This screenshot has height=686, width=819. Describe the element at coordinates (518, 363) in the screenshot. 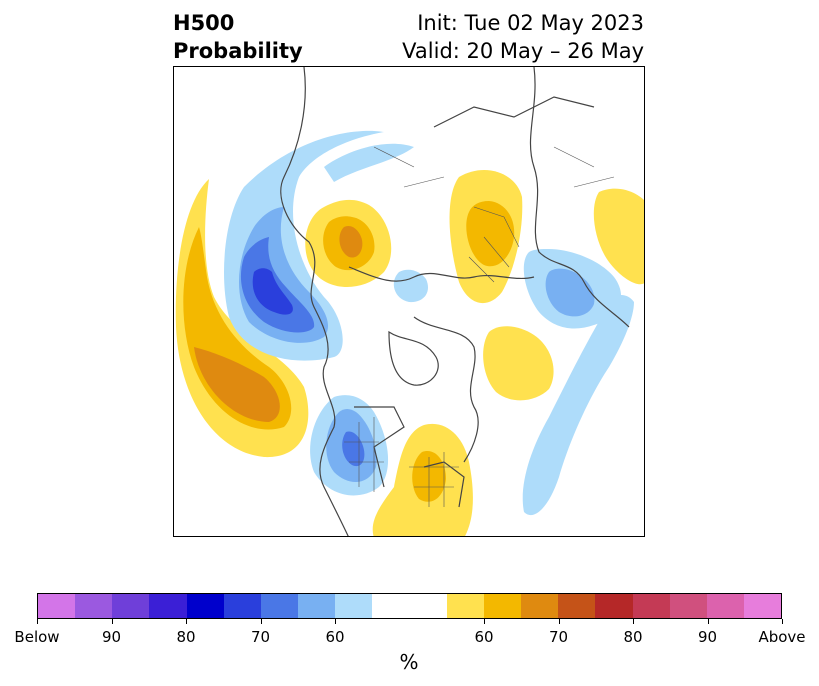

I see `greenland-above-anomaly` at that location.